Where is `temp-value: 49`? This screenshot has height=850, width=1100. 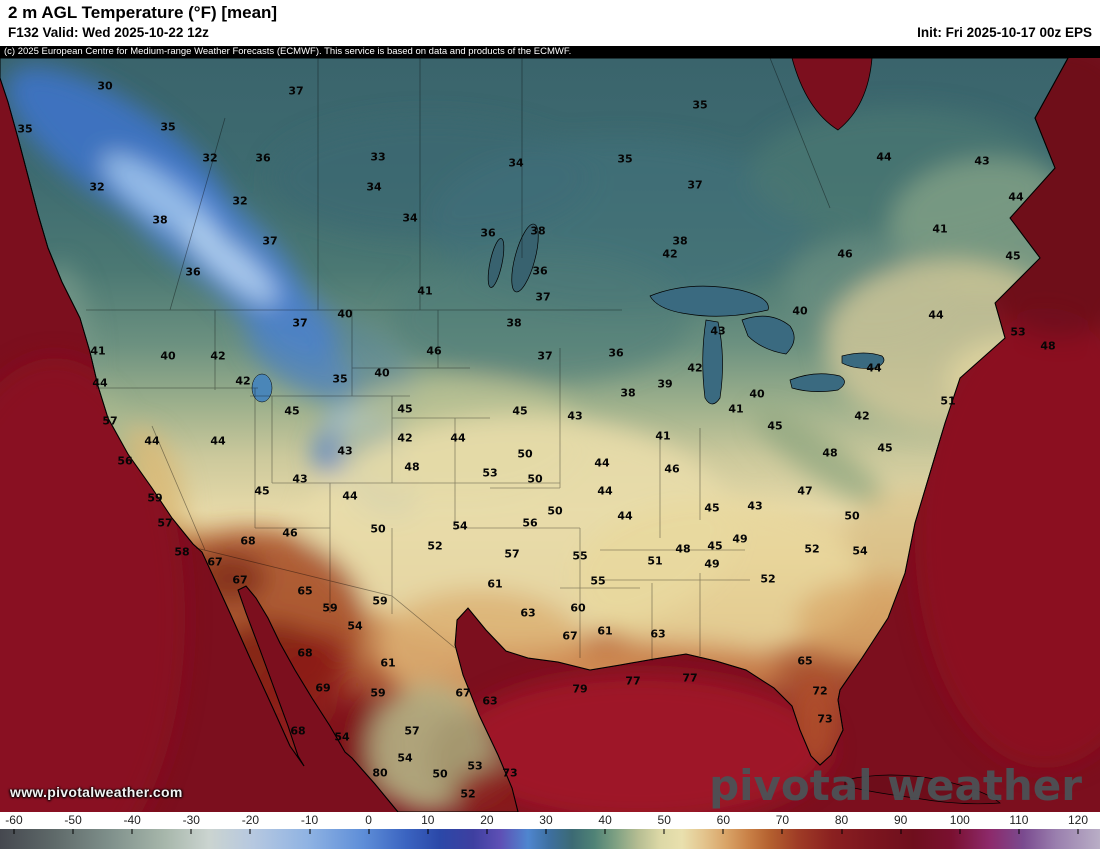 temp-value: 49 is located at coordinates (712, 564).